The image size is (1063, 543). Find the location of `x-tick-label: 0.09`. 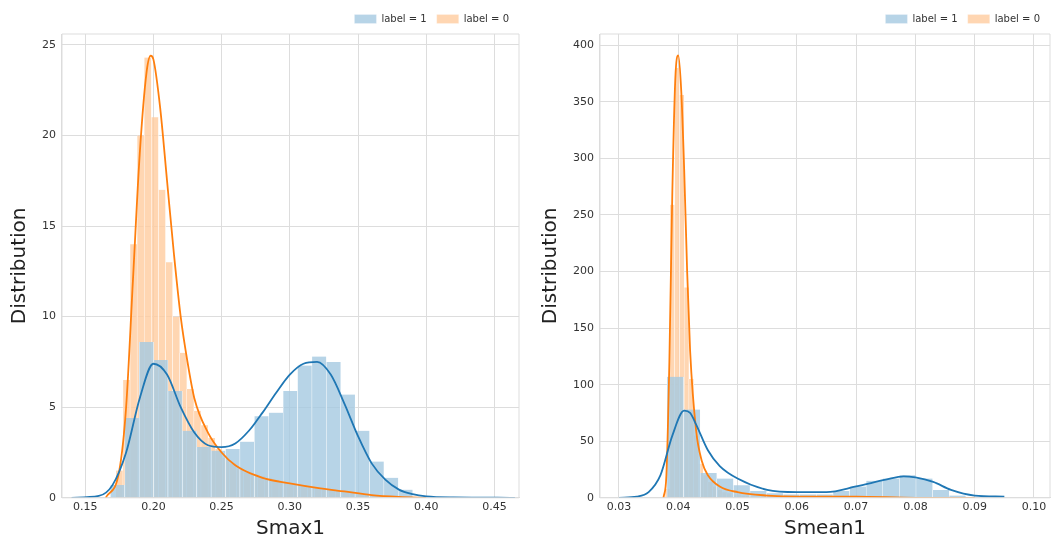

x-tick-label: 0.09 is located at coordinates (974, 507).